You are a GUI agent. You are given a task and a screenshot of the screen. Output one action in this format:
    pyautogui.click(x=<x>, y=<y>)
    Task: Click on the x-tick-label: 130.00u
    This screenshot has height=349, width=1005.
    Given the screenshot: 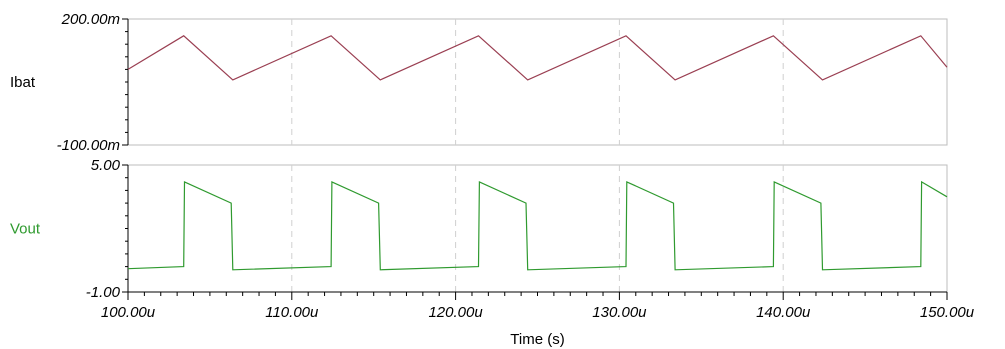 What is the action you would take?
    pyautogui.click(x=619, y=312)
    